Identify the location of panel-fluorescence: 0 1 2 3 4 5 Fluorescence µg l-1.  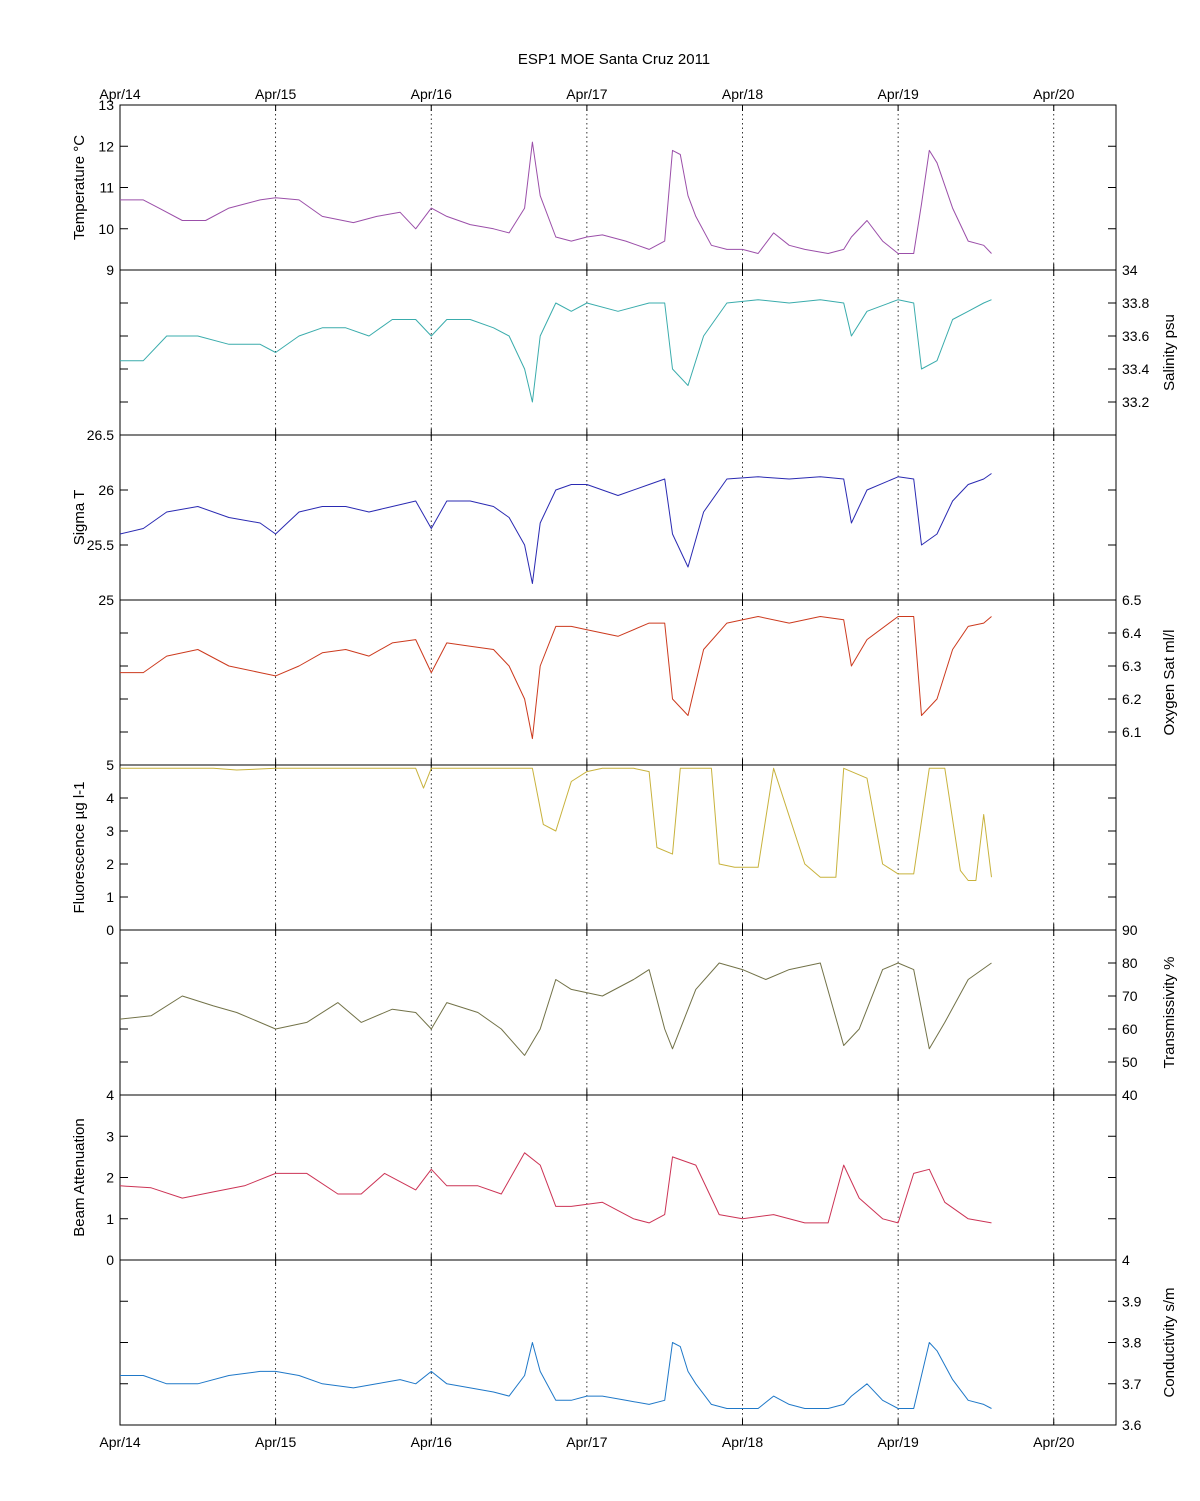
(594, 847).